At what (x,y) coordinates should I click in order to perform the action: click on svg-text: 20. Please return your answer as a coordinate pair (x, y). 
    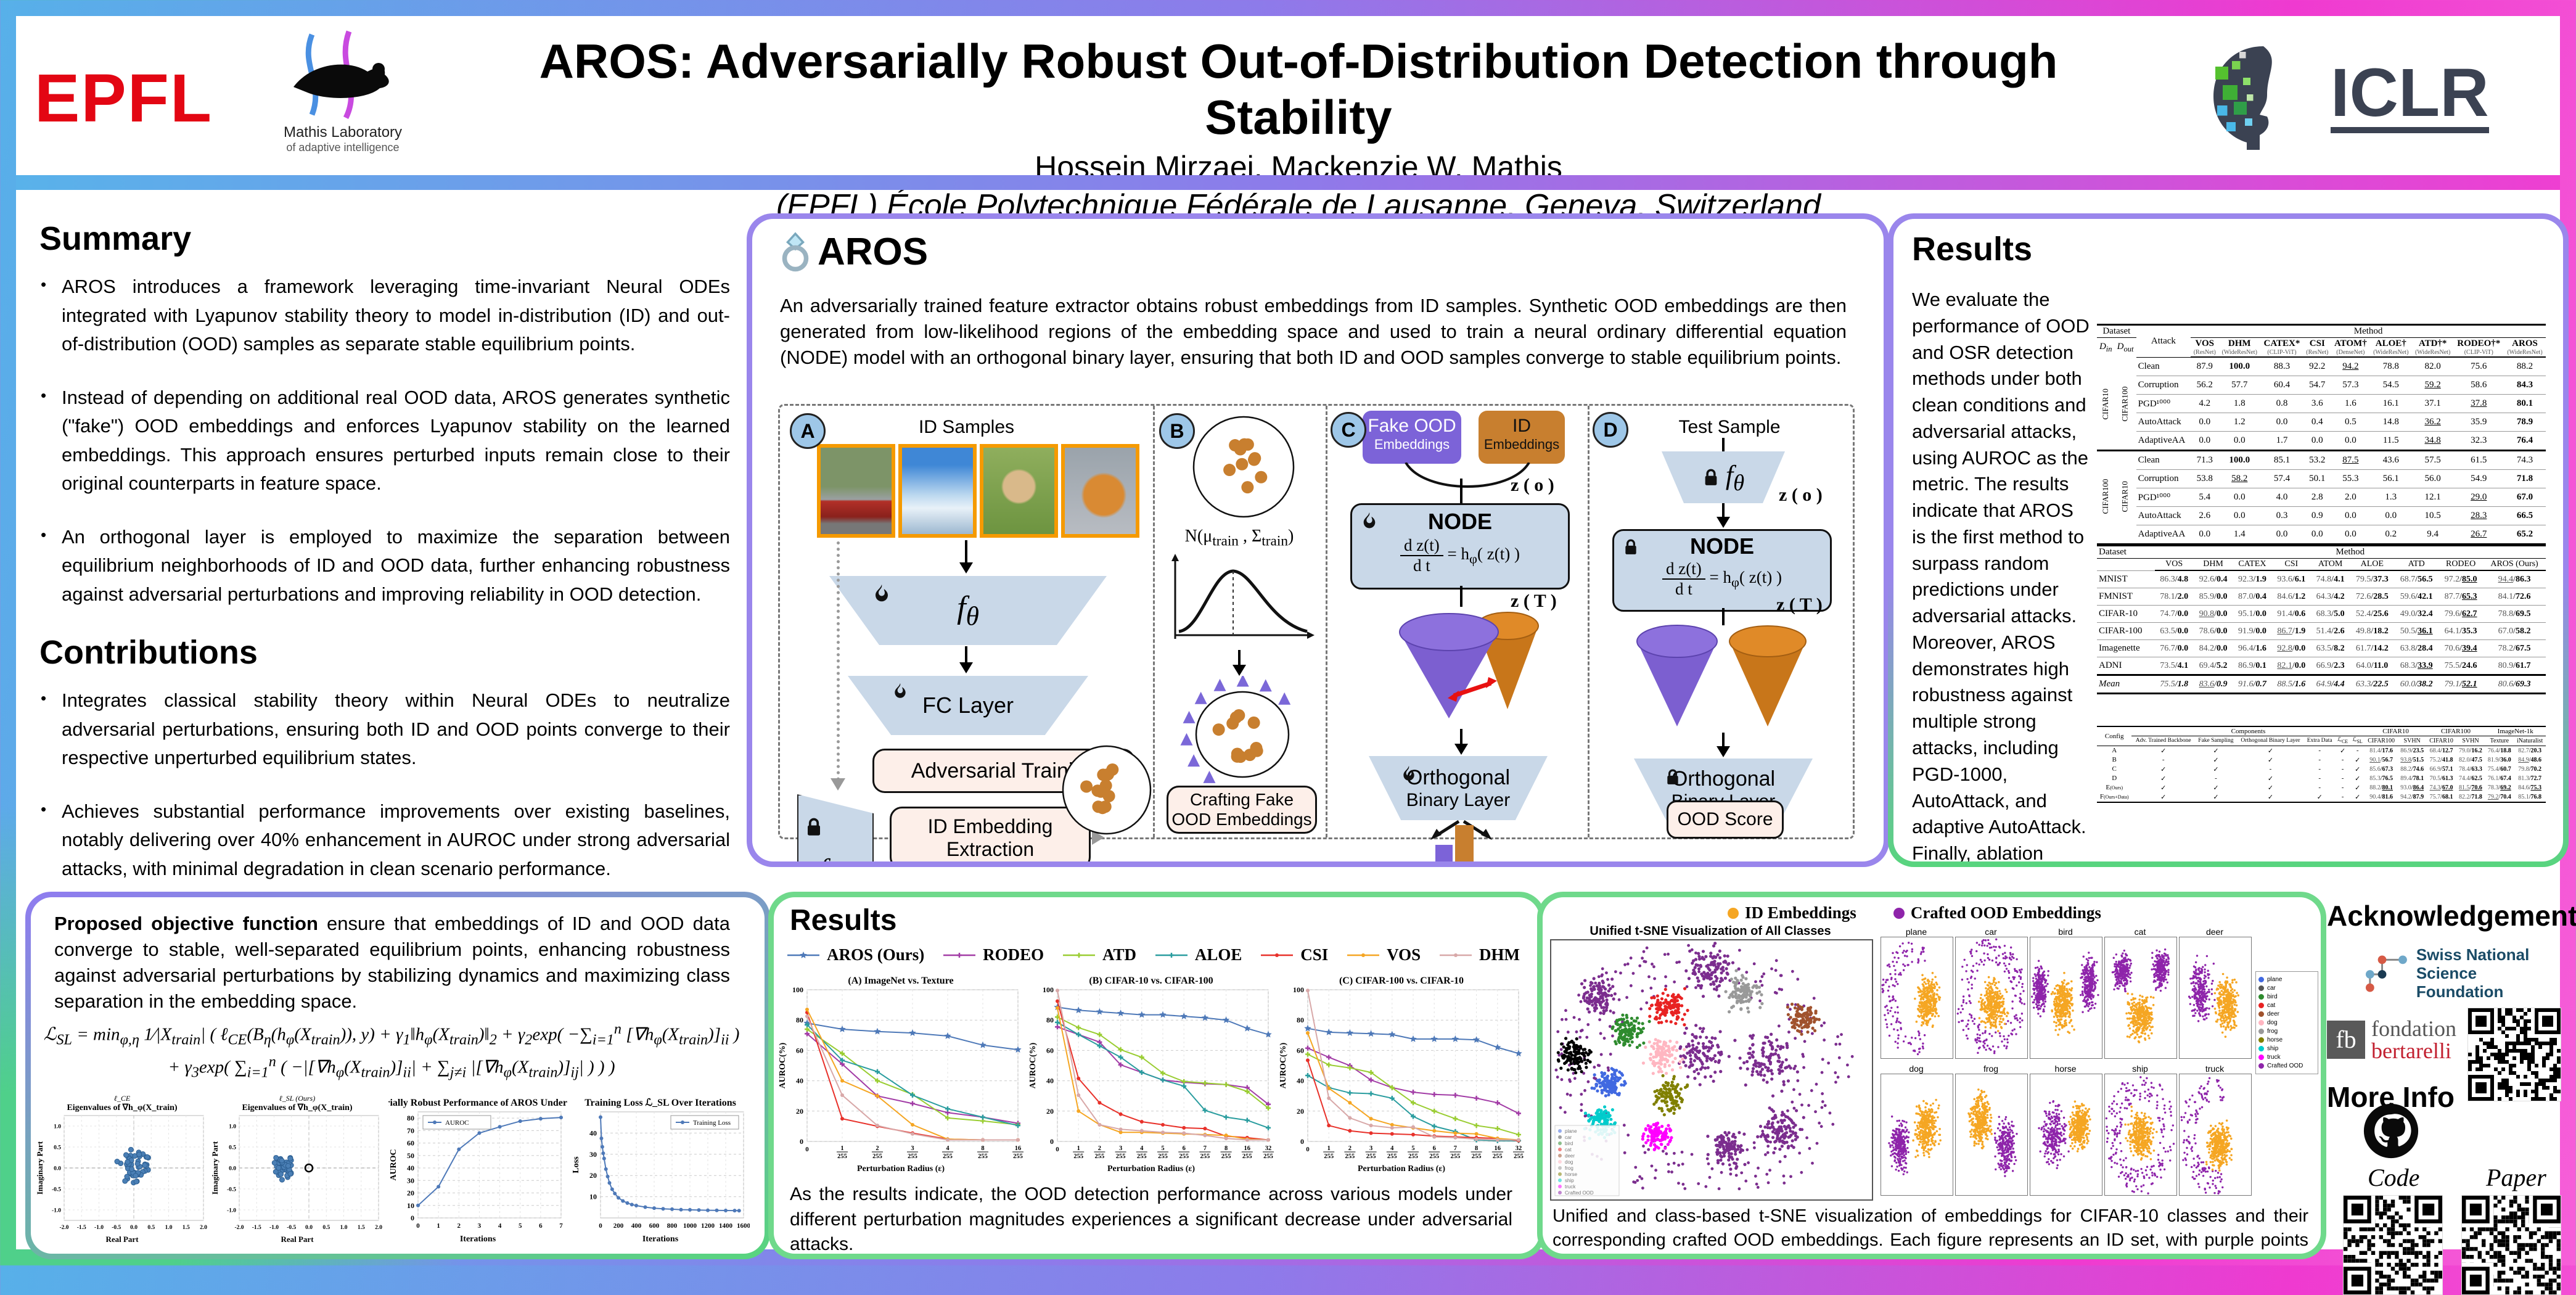
    Looking at the image, I should click on (411, 1193).